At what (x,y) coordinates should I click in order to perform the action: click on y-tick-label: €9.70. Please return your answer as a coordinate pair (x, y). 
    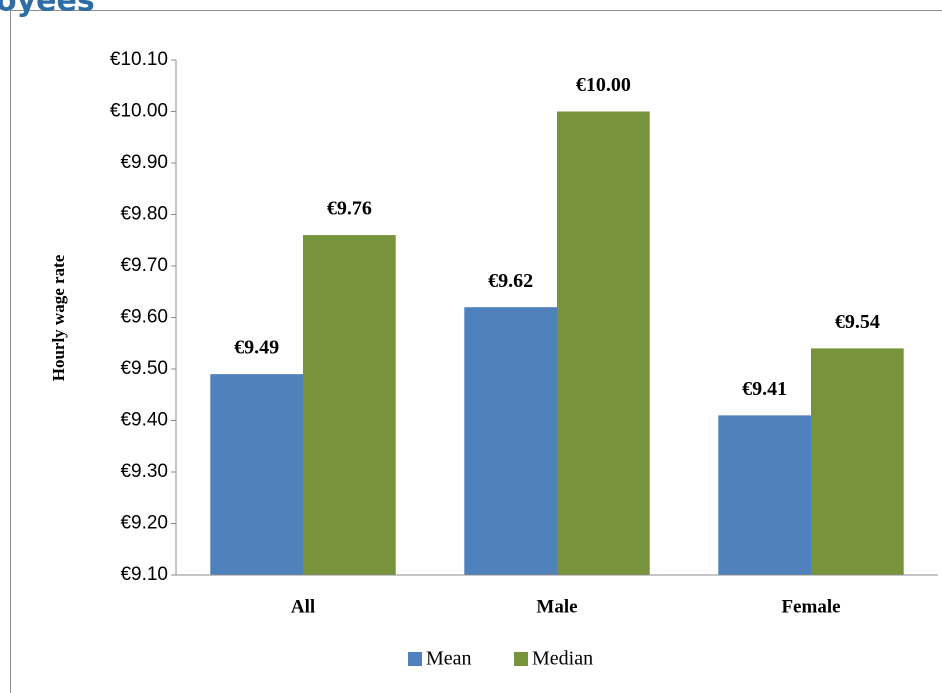
    Looking at the image, I should click on (144, 265).